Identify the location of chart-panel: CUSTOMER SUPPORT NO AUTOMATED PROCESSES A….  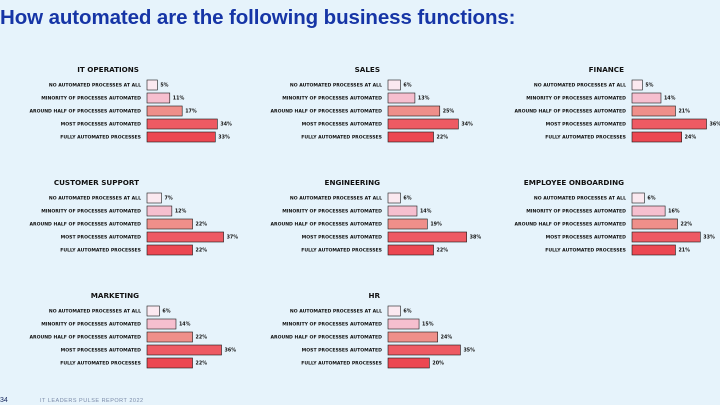
(133, 217).